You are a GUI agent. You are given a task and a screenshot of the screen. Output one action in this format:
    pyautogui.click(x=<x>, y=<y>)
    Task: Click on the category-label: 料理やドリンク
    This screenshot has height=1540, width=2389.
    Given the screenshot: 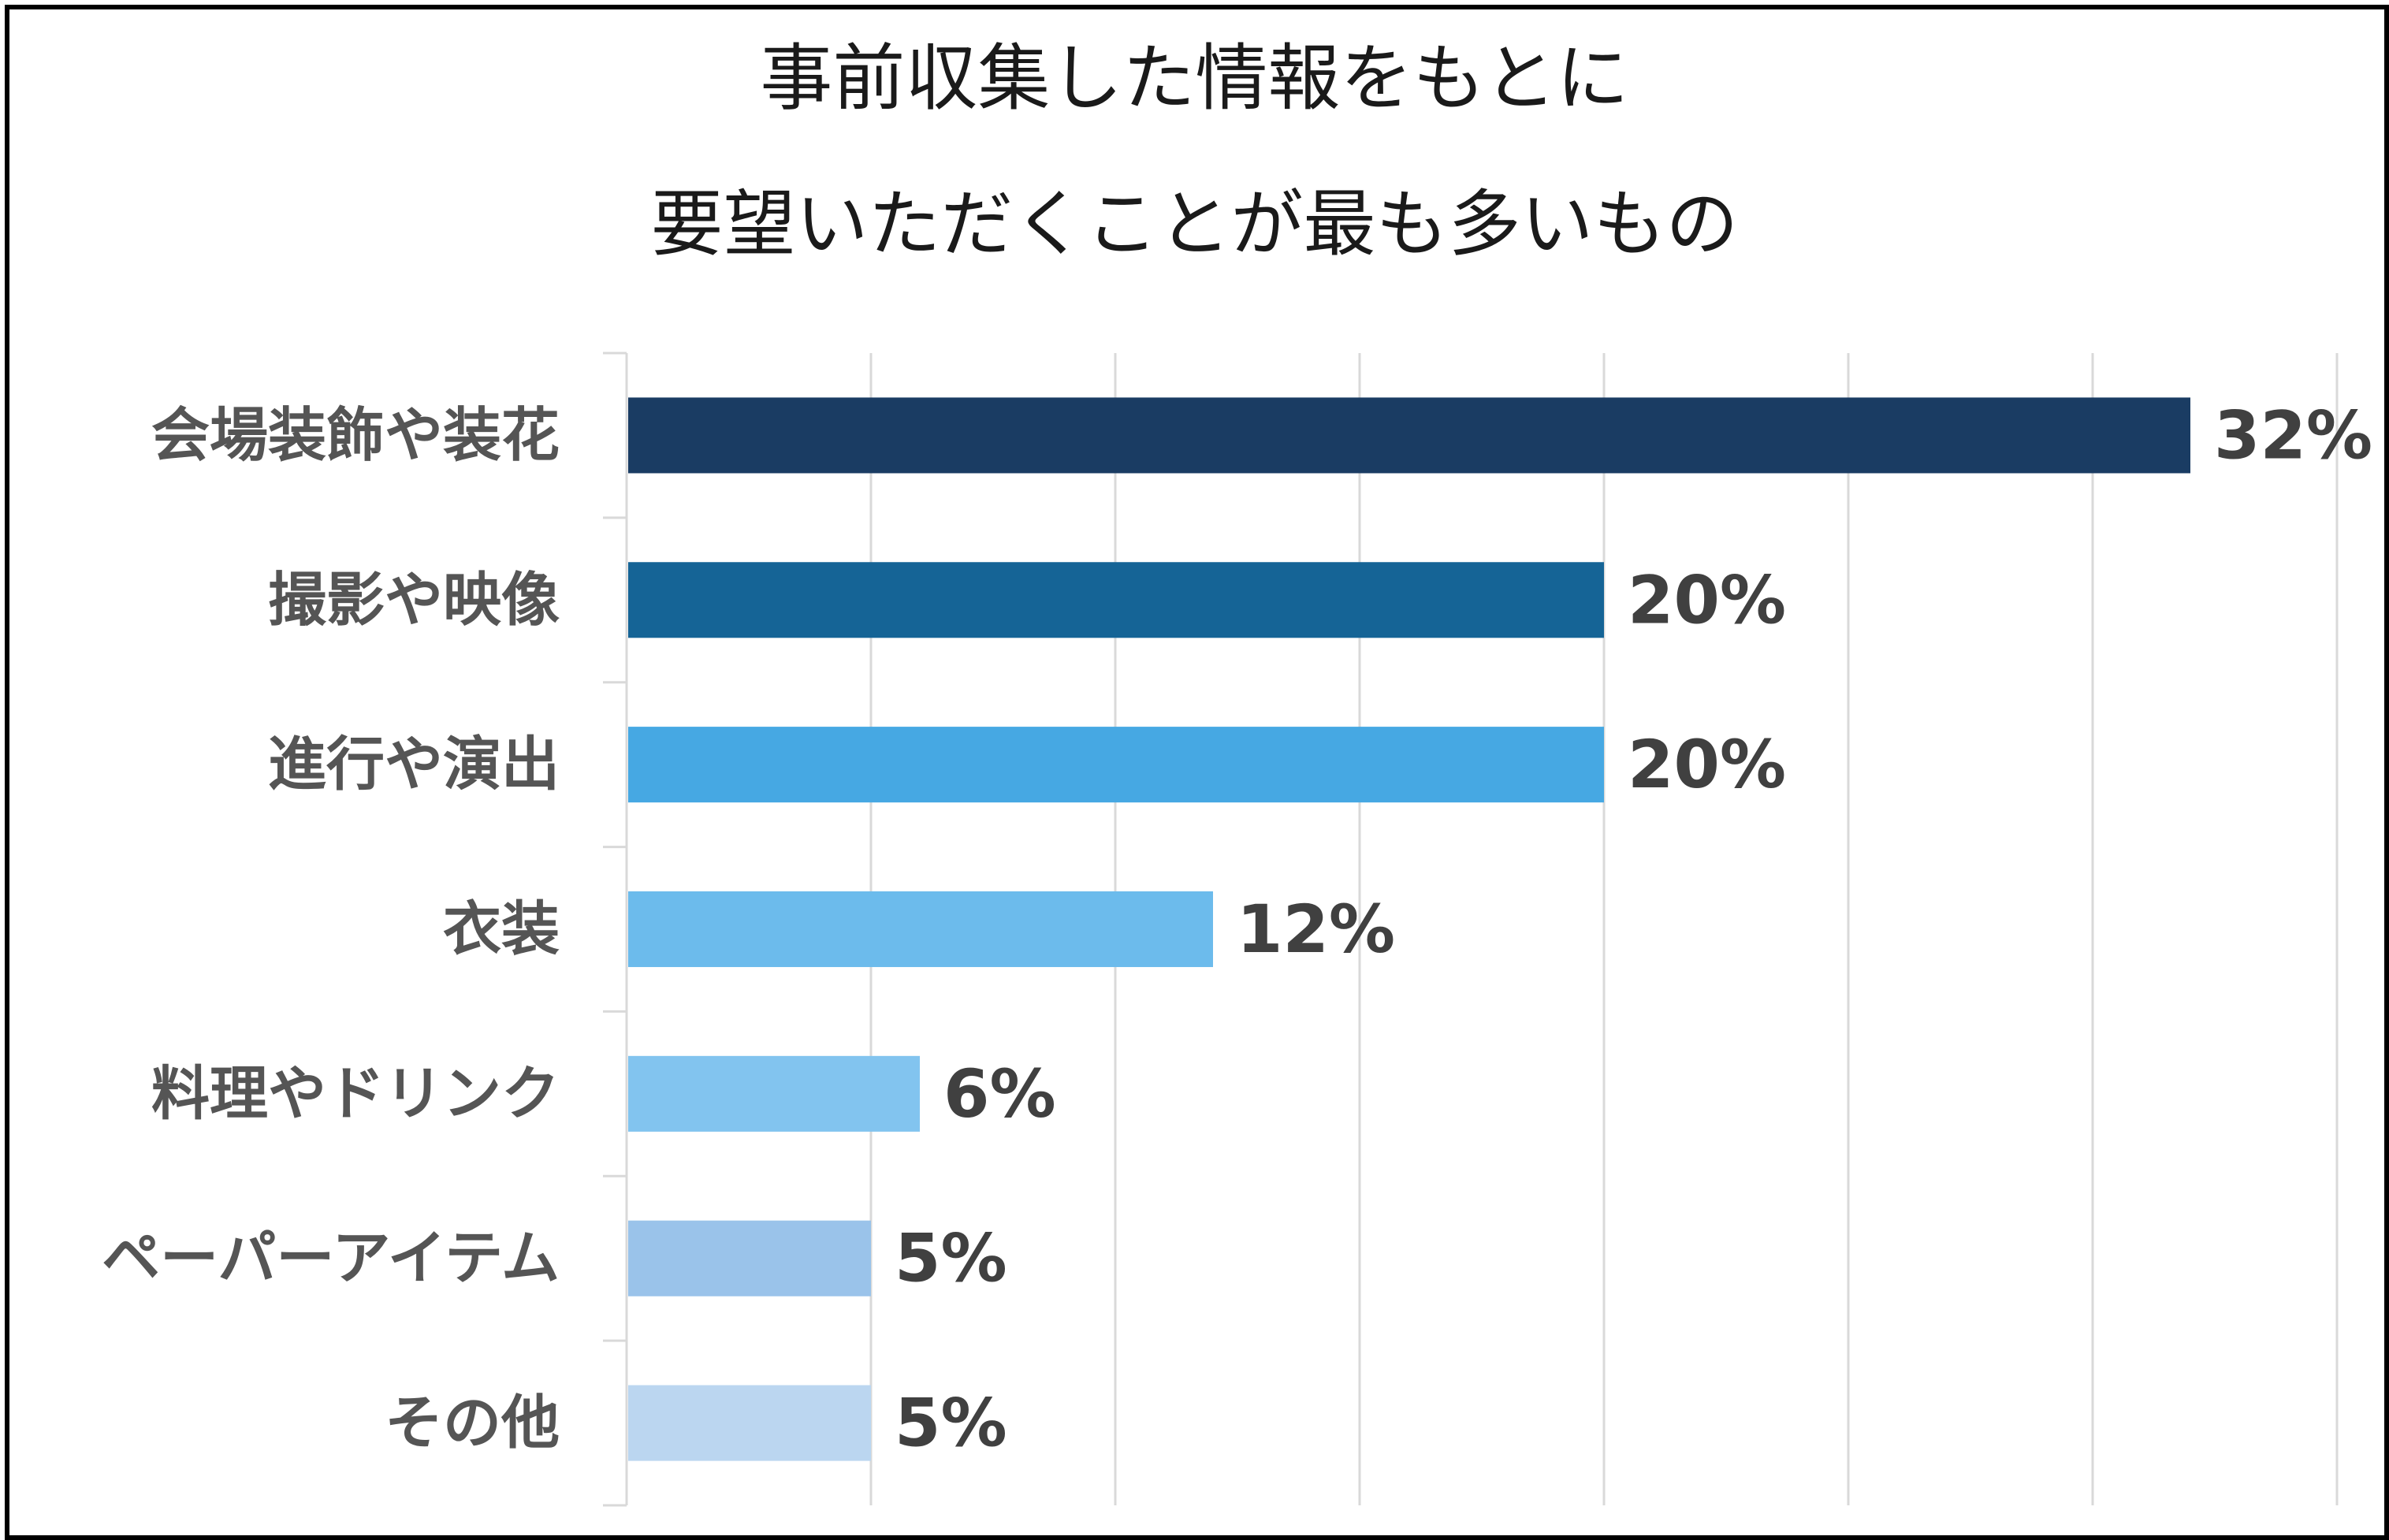 What is the action you would take?
    pyautogui.click(x=355, y=1094)
    